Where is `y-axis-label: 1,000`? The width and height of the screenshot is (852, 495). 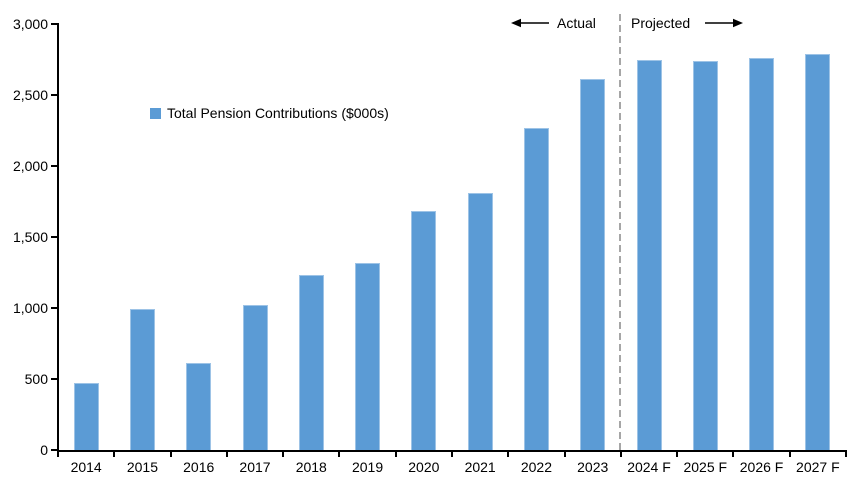
y-axis-label: 1,000 is located at coordinates (30, 308).